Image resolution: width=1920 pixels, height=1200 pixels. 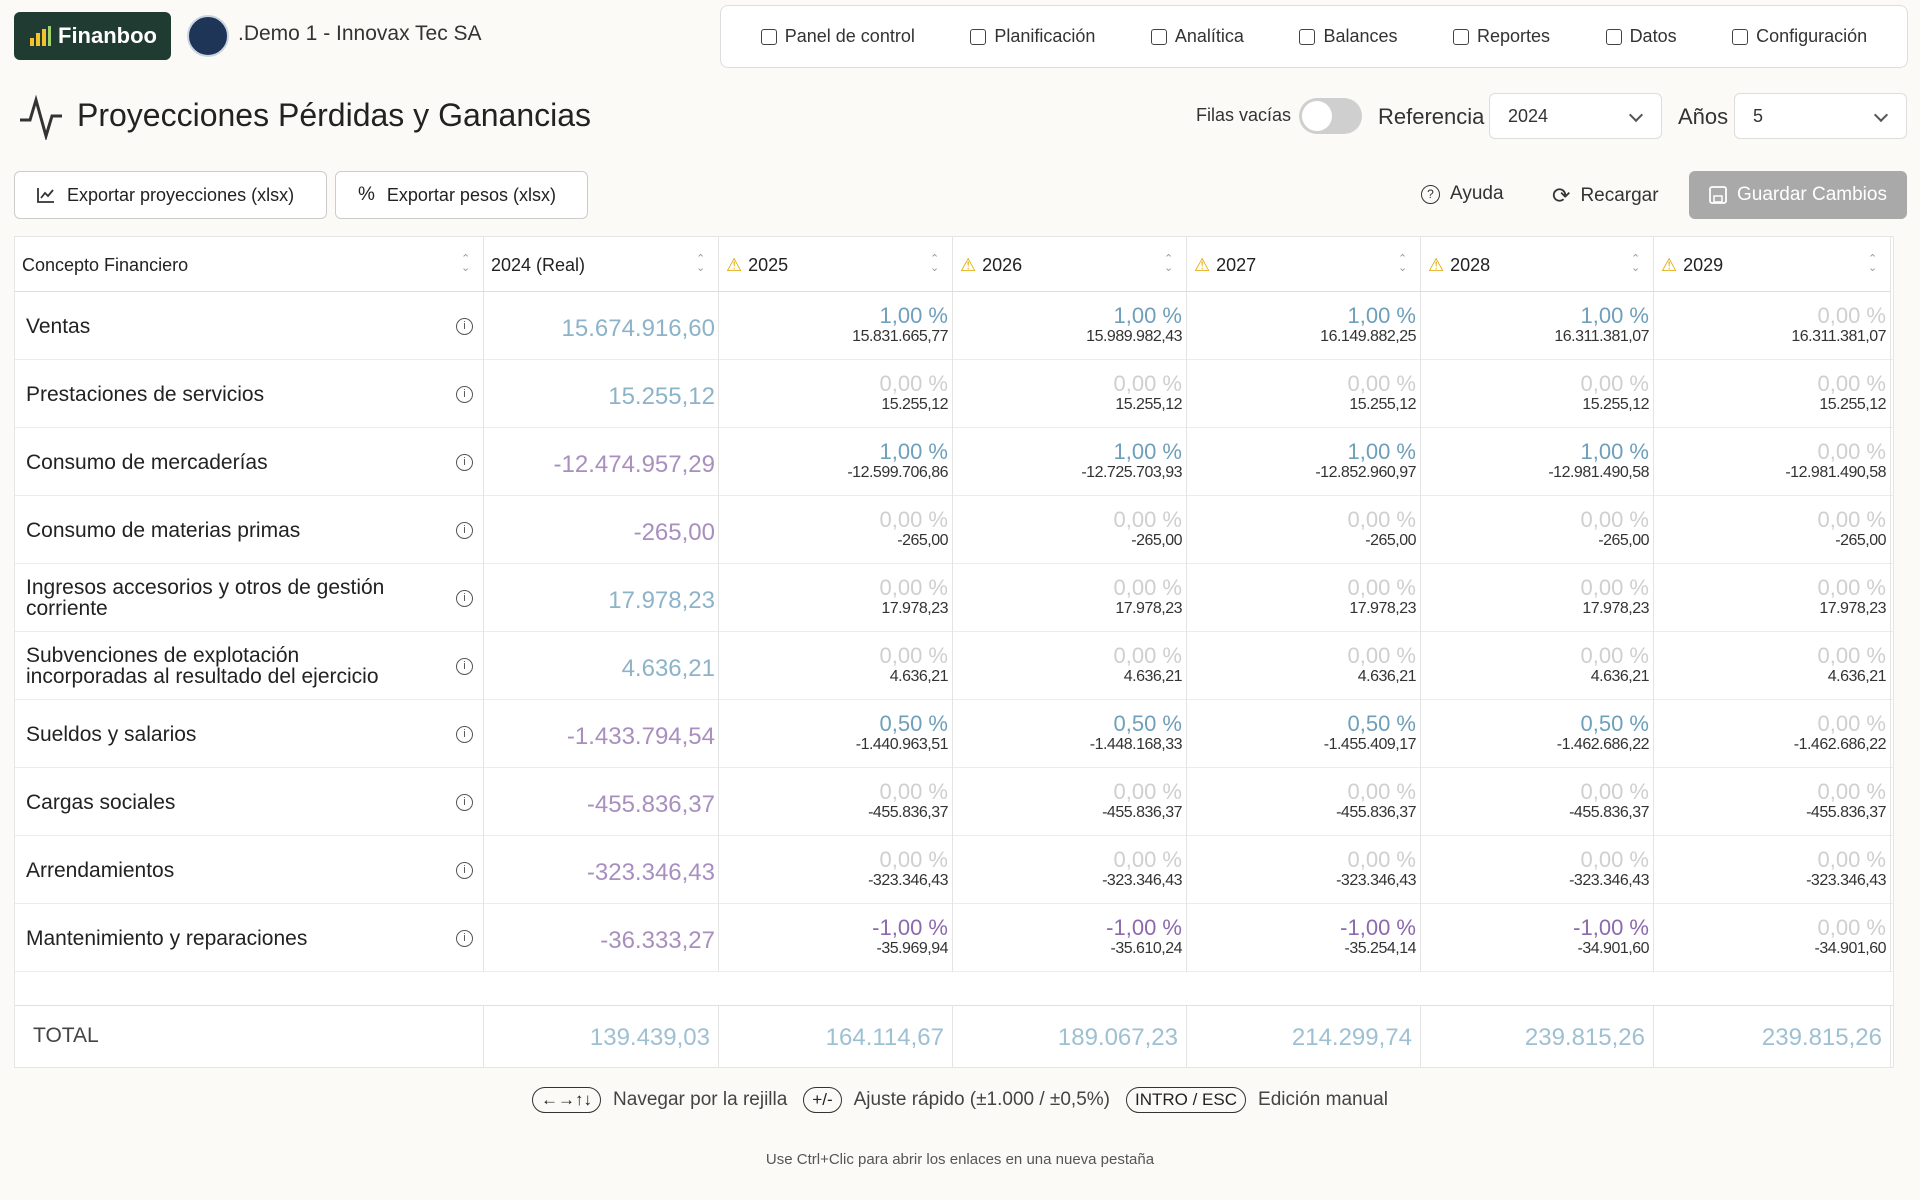 I want to click on projection-cell: 1,00 % 15.831.665,77, so click(x=836, y=326).